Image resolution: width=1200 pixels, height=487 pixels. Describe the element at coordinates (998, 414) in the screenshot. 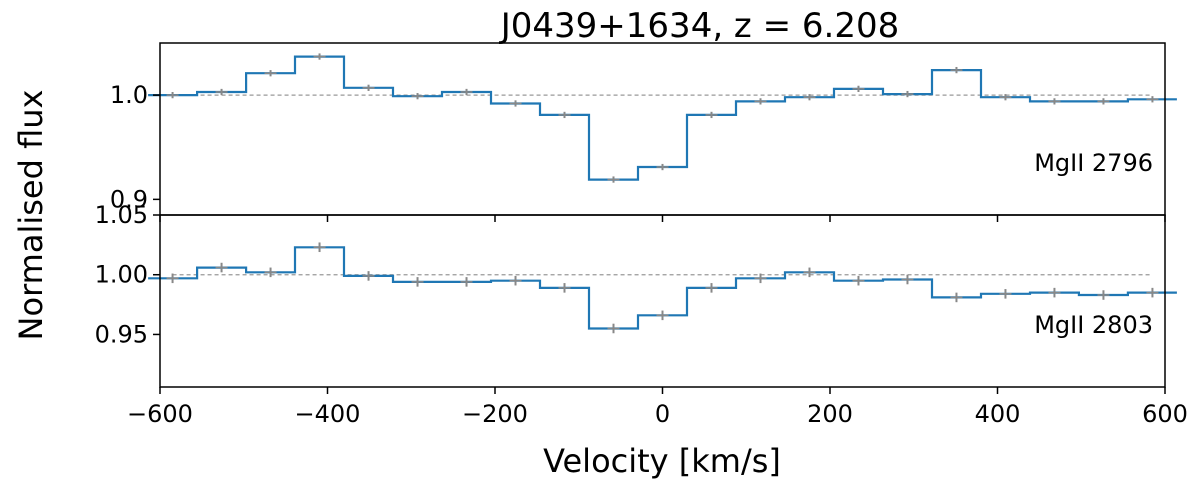

I see `x-tick-label: 400` at that location.